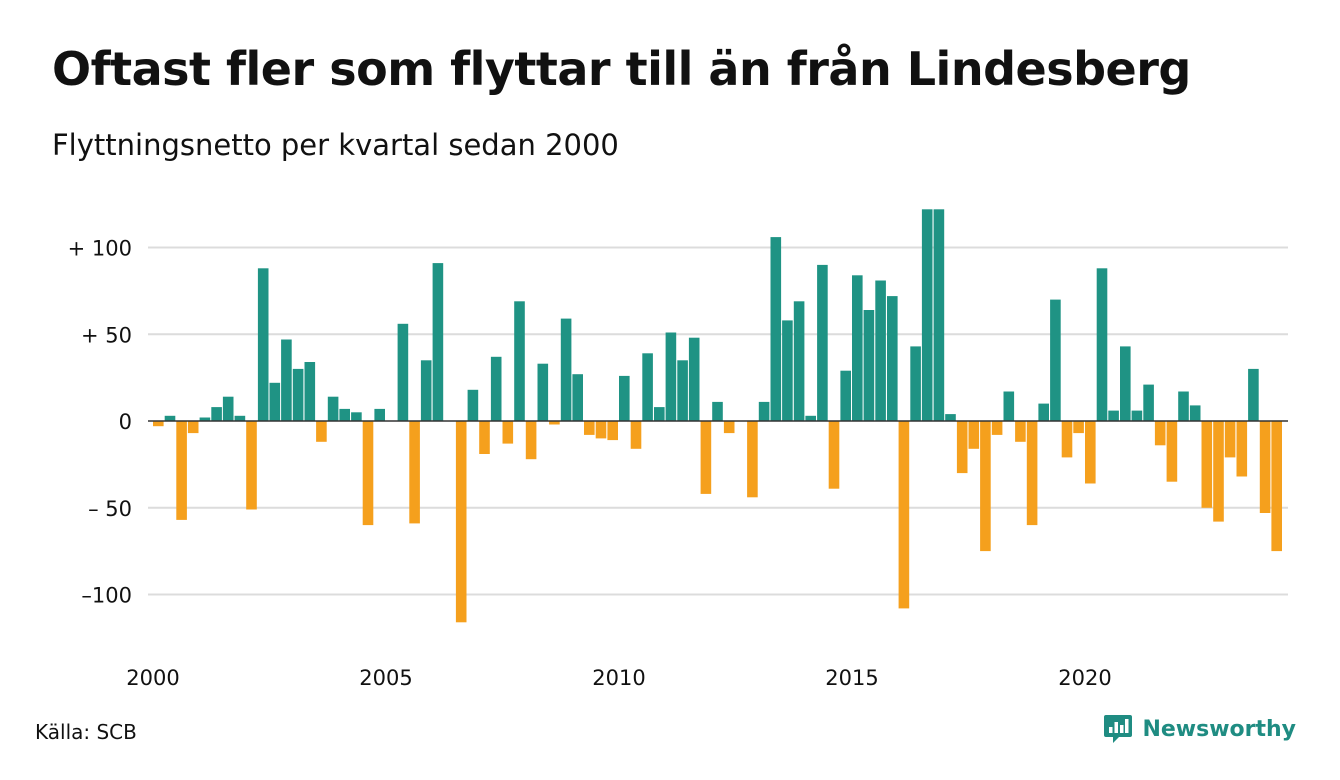 Image resolution: width=1340 pixels, height=780 pixels. I want to click on brand-logo: Newsworthy, so click(1199, 729).